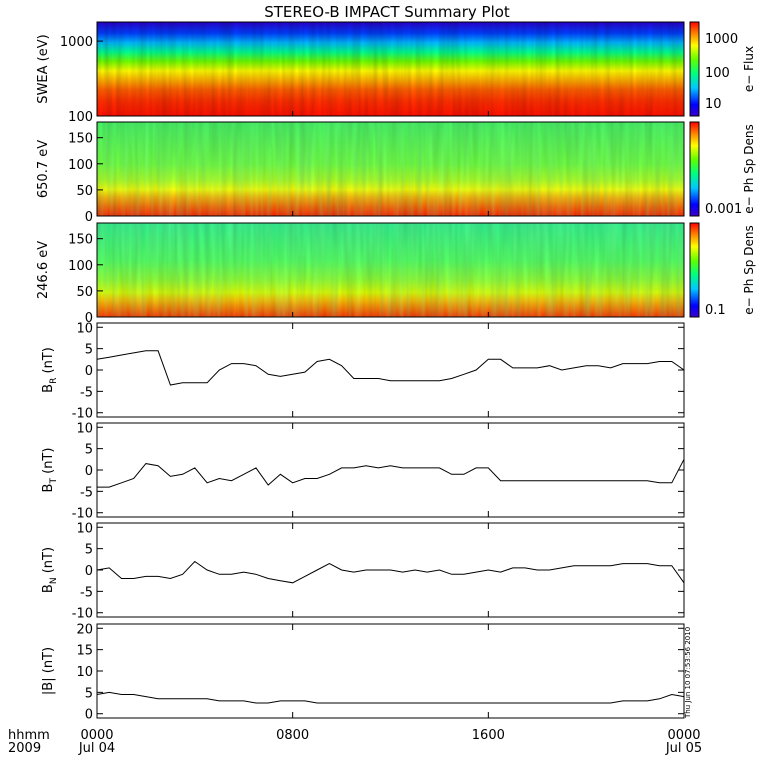  Describe the element at coordinates (390, 270) in the screenshot. I see `pad246-spectrogram` at that location.